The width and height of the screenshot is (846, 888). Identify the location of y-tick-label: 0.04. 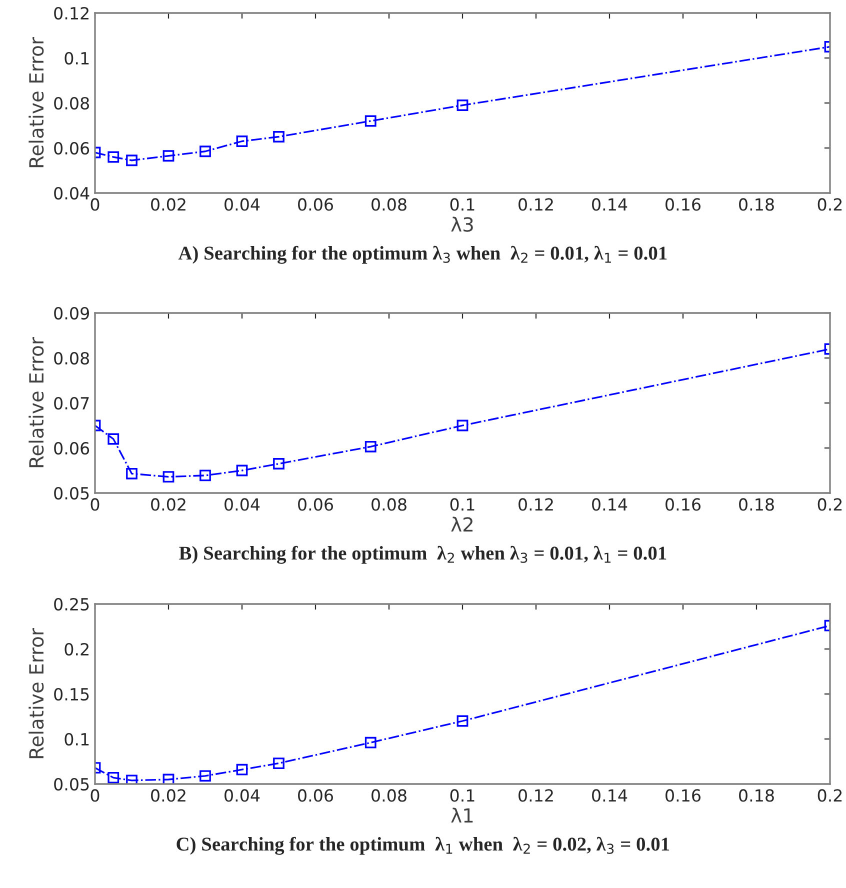
(72, 193).